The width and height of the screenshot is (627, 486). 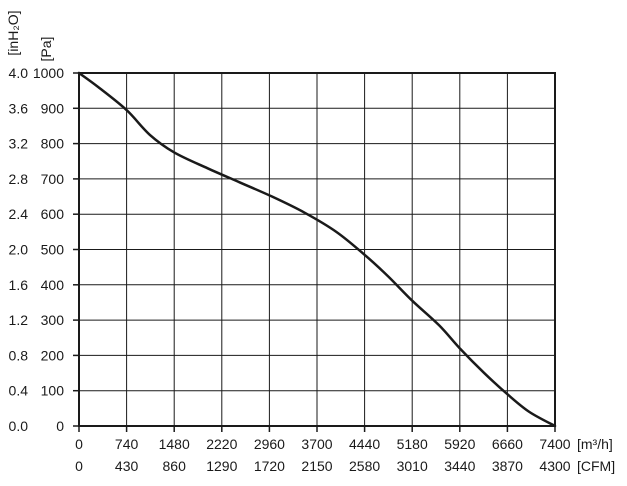 What do you see at coordinates (60, 426) in the screenshot?
I see `y-tick-label-pa: 0` at bounding box center [60, 426].